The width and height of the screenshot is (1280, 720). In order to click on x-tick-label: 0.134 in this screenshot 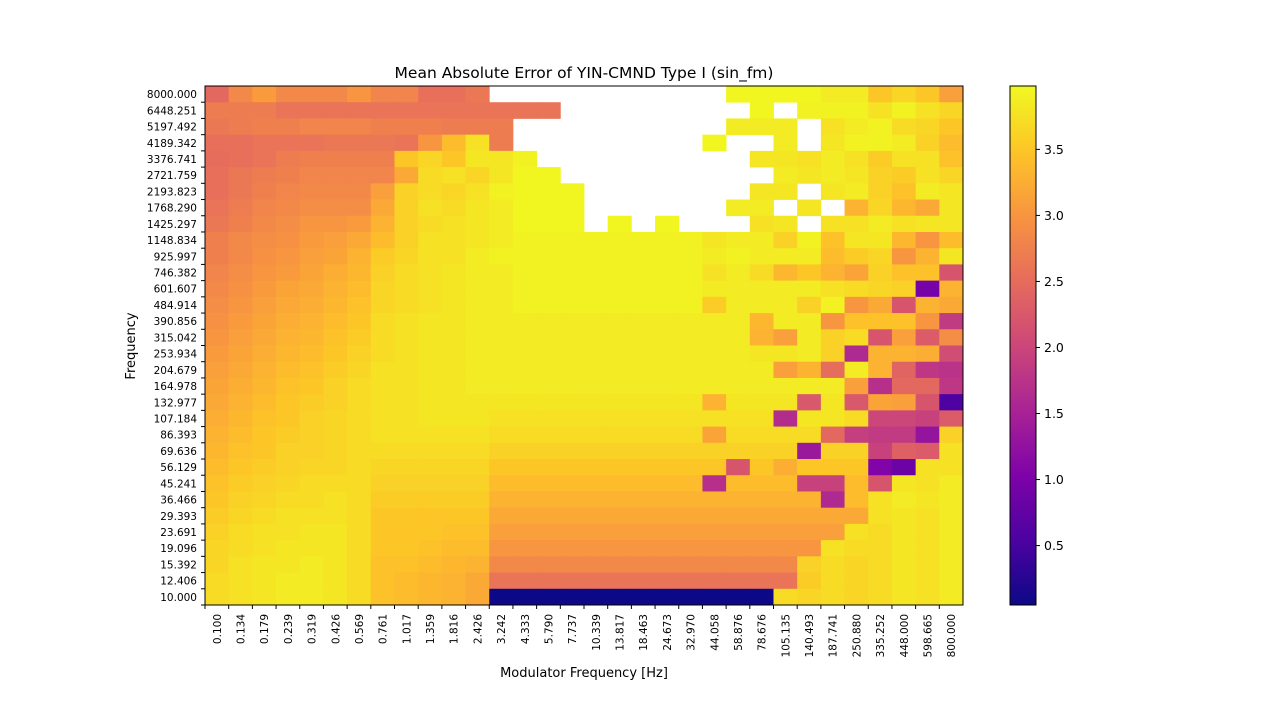, I will do `click(242, 629)`.